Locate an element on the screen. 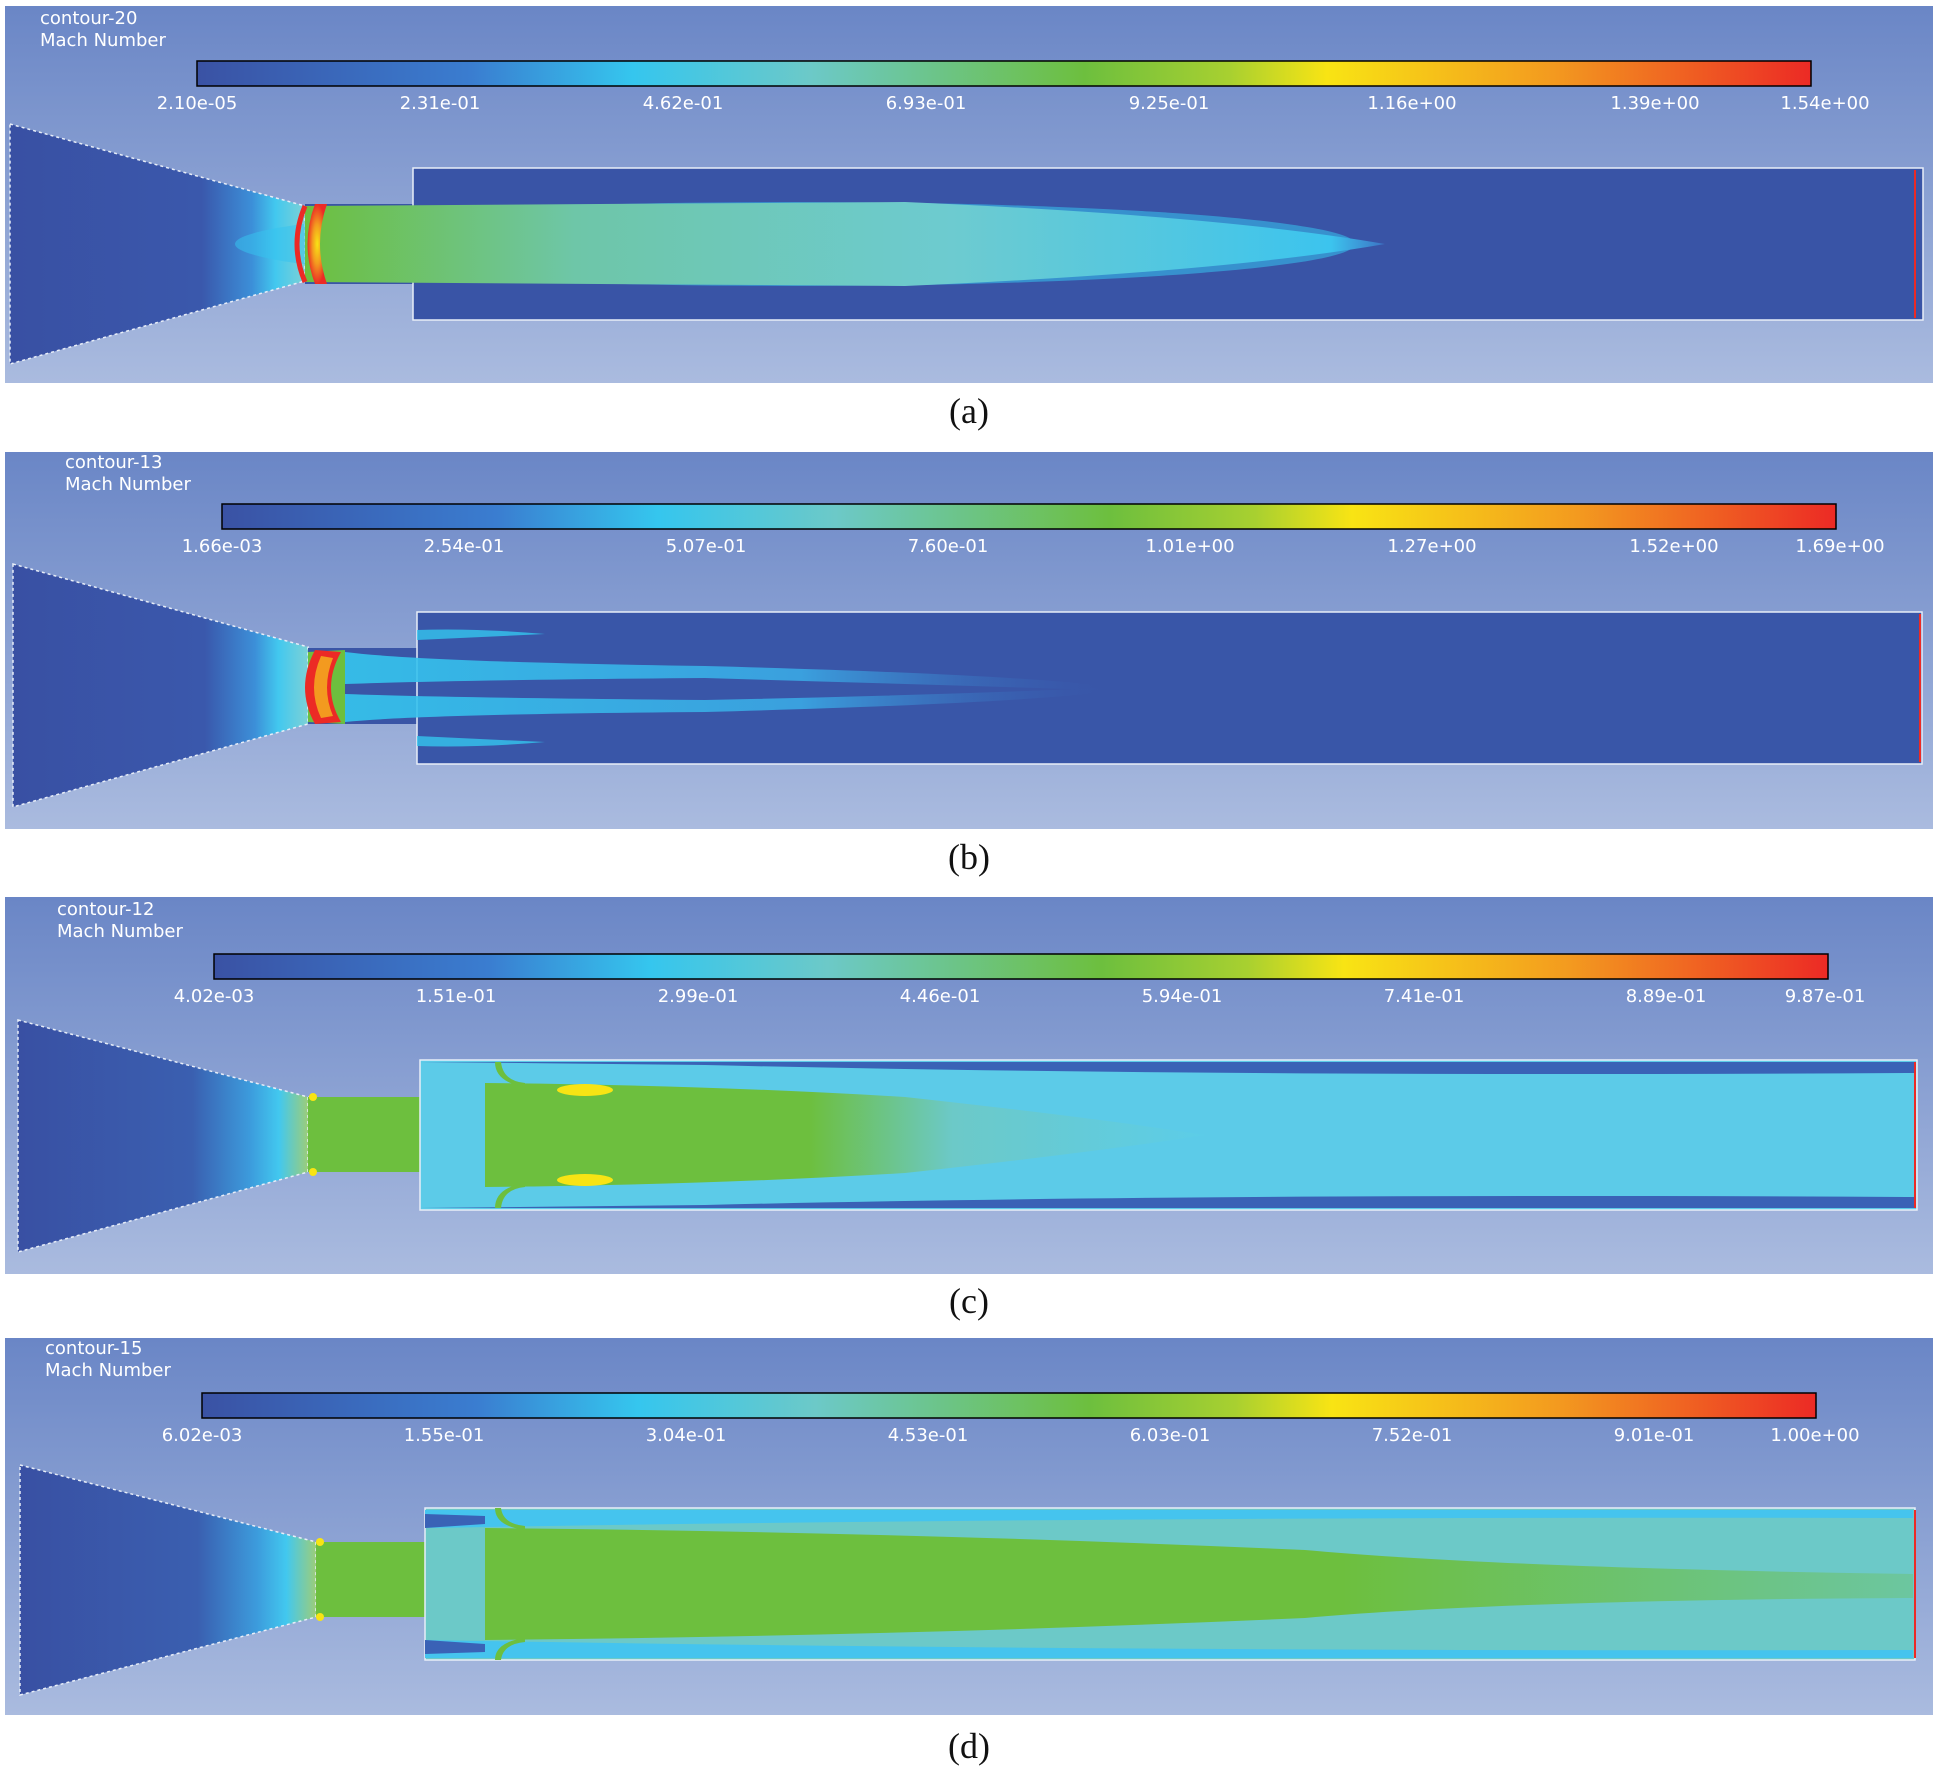  contour-title: contour-20 is located at coordinates (89, 18).